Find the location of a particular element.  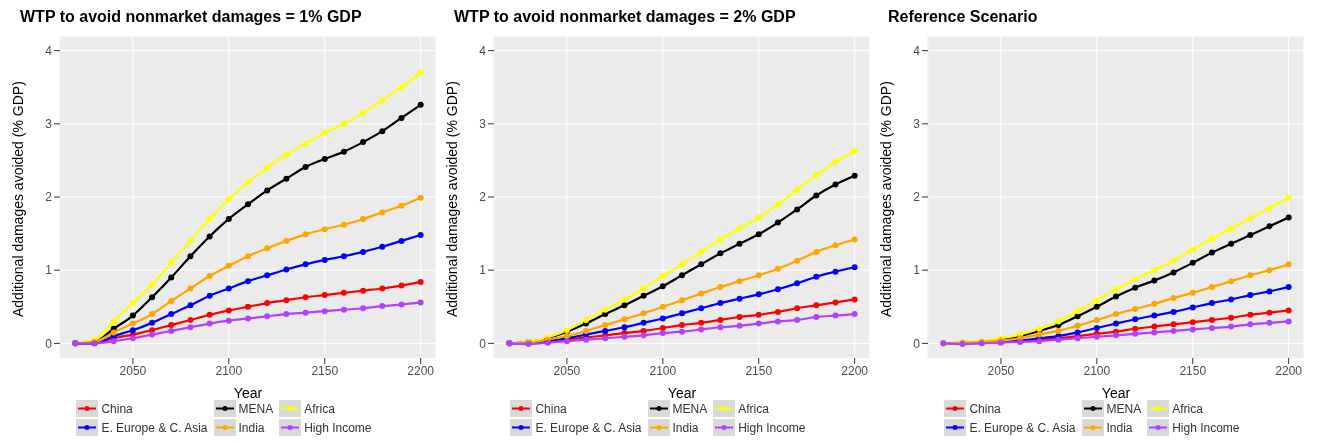

chart-title: Reference Scenario is located at coordinates (963, 17).